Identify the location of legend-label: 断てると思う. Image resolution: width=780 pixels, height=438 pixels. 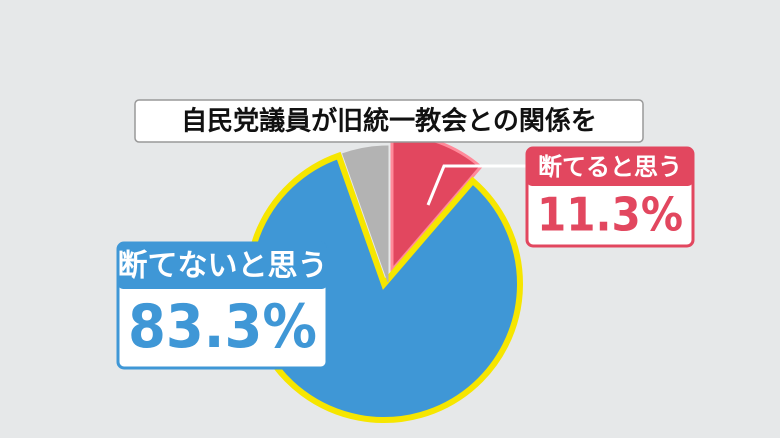
(610, 167).